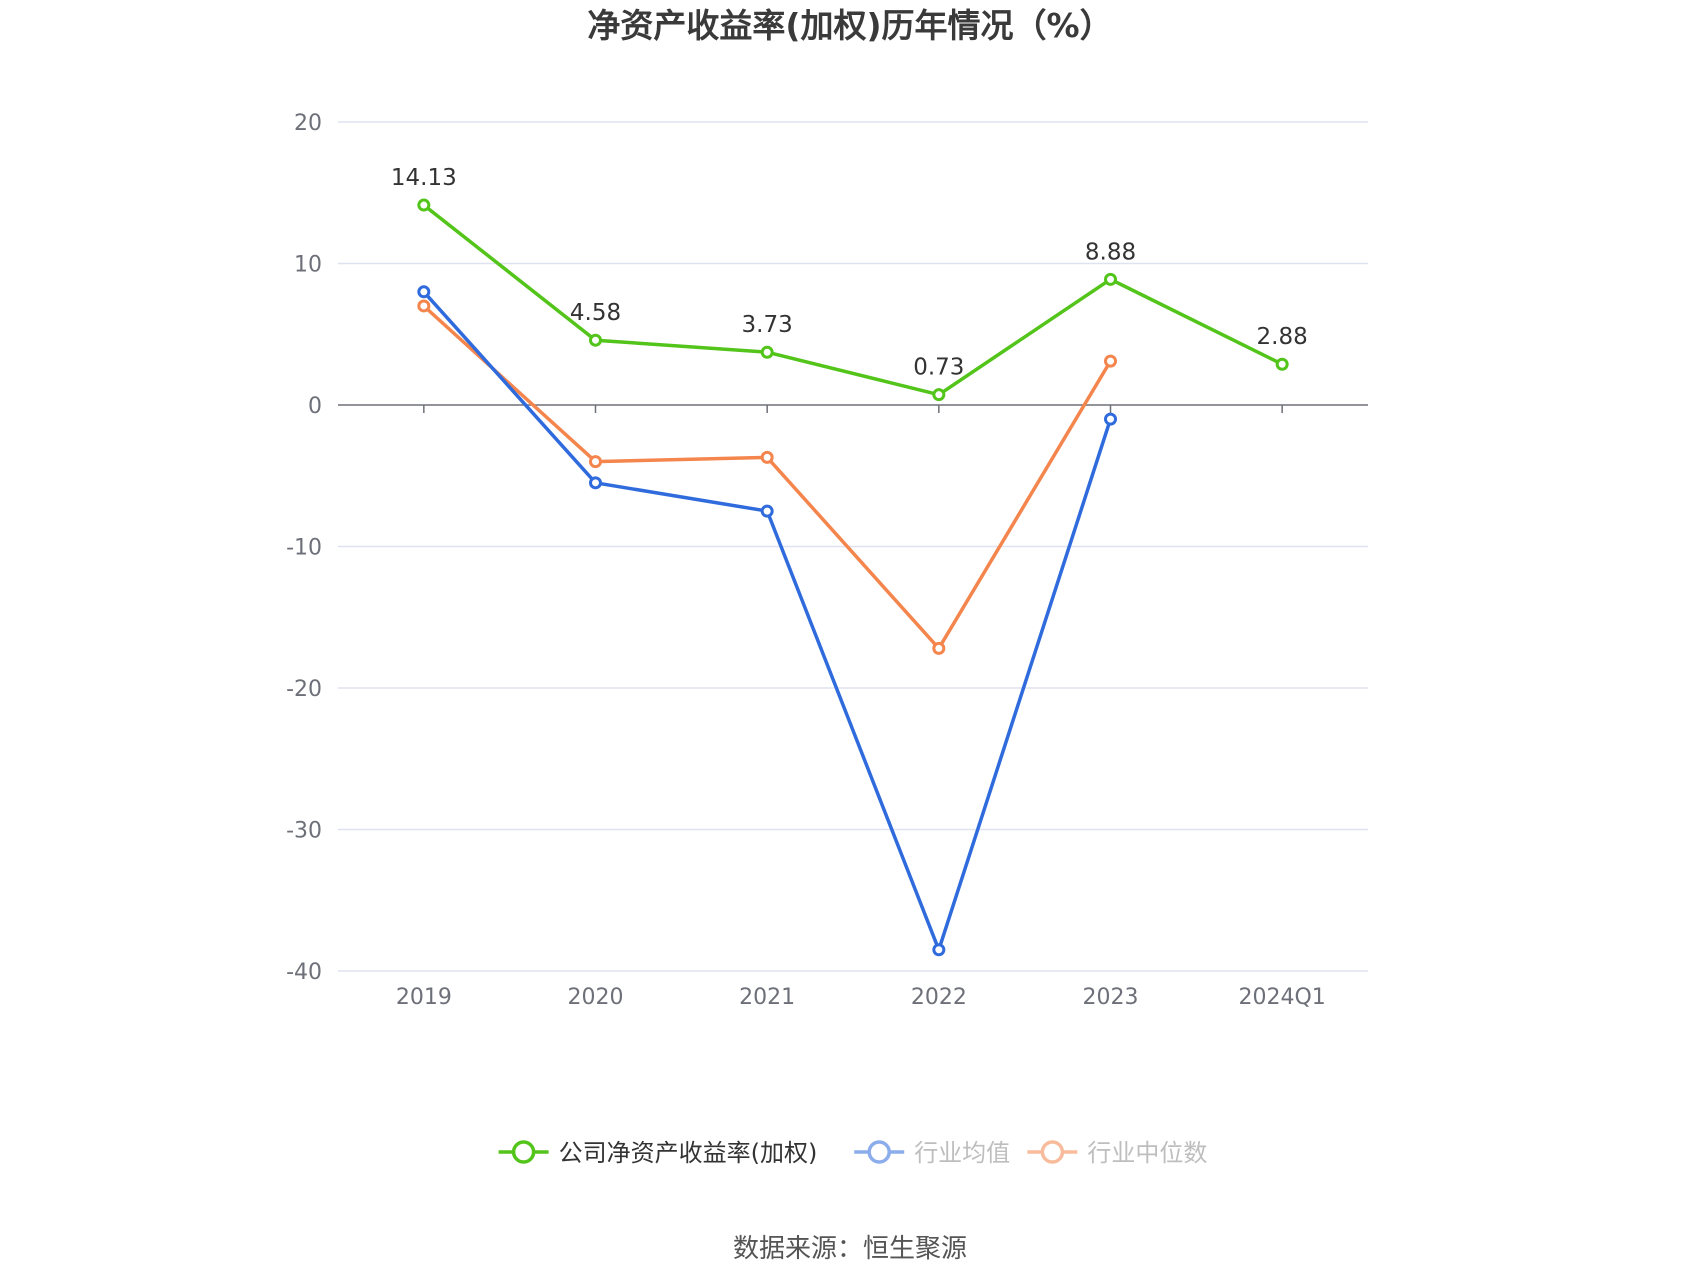  Describe the element at coordinates (308, 265) in the screenshot. I see `y-tick-label: 10` at that location.